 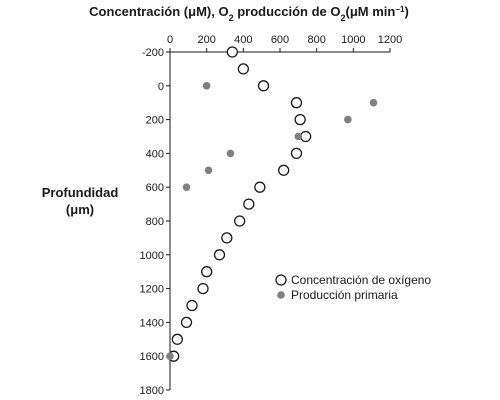 What do you see at coordinates (243, 40) in the screenshot?
I see `x-tick-label: 400` at bounding box center [243, 40].